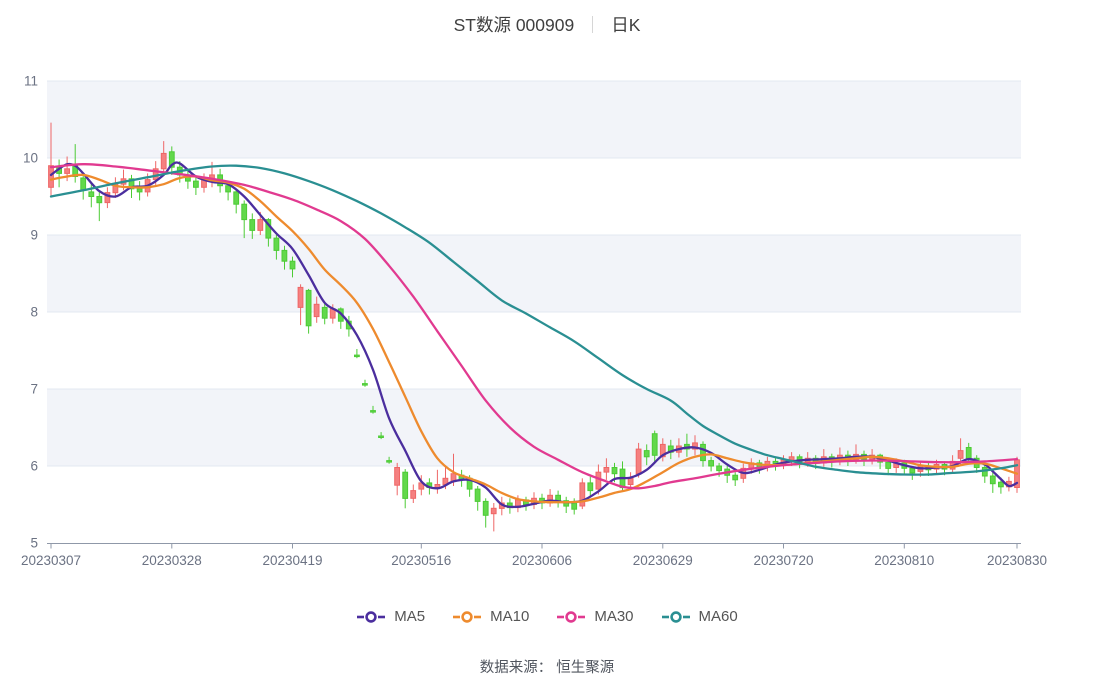 The height and width of the screenshot is (689, 1094). I want to click on legend-item-label: MA30, so click(614, 616).